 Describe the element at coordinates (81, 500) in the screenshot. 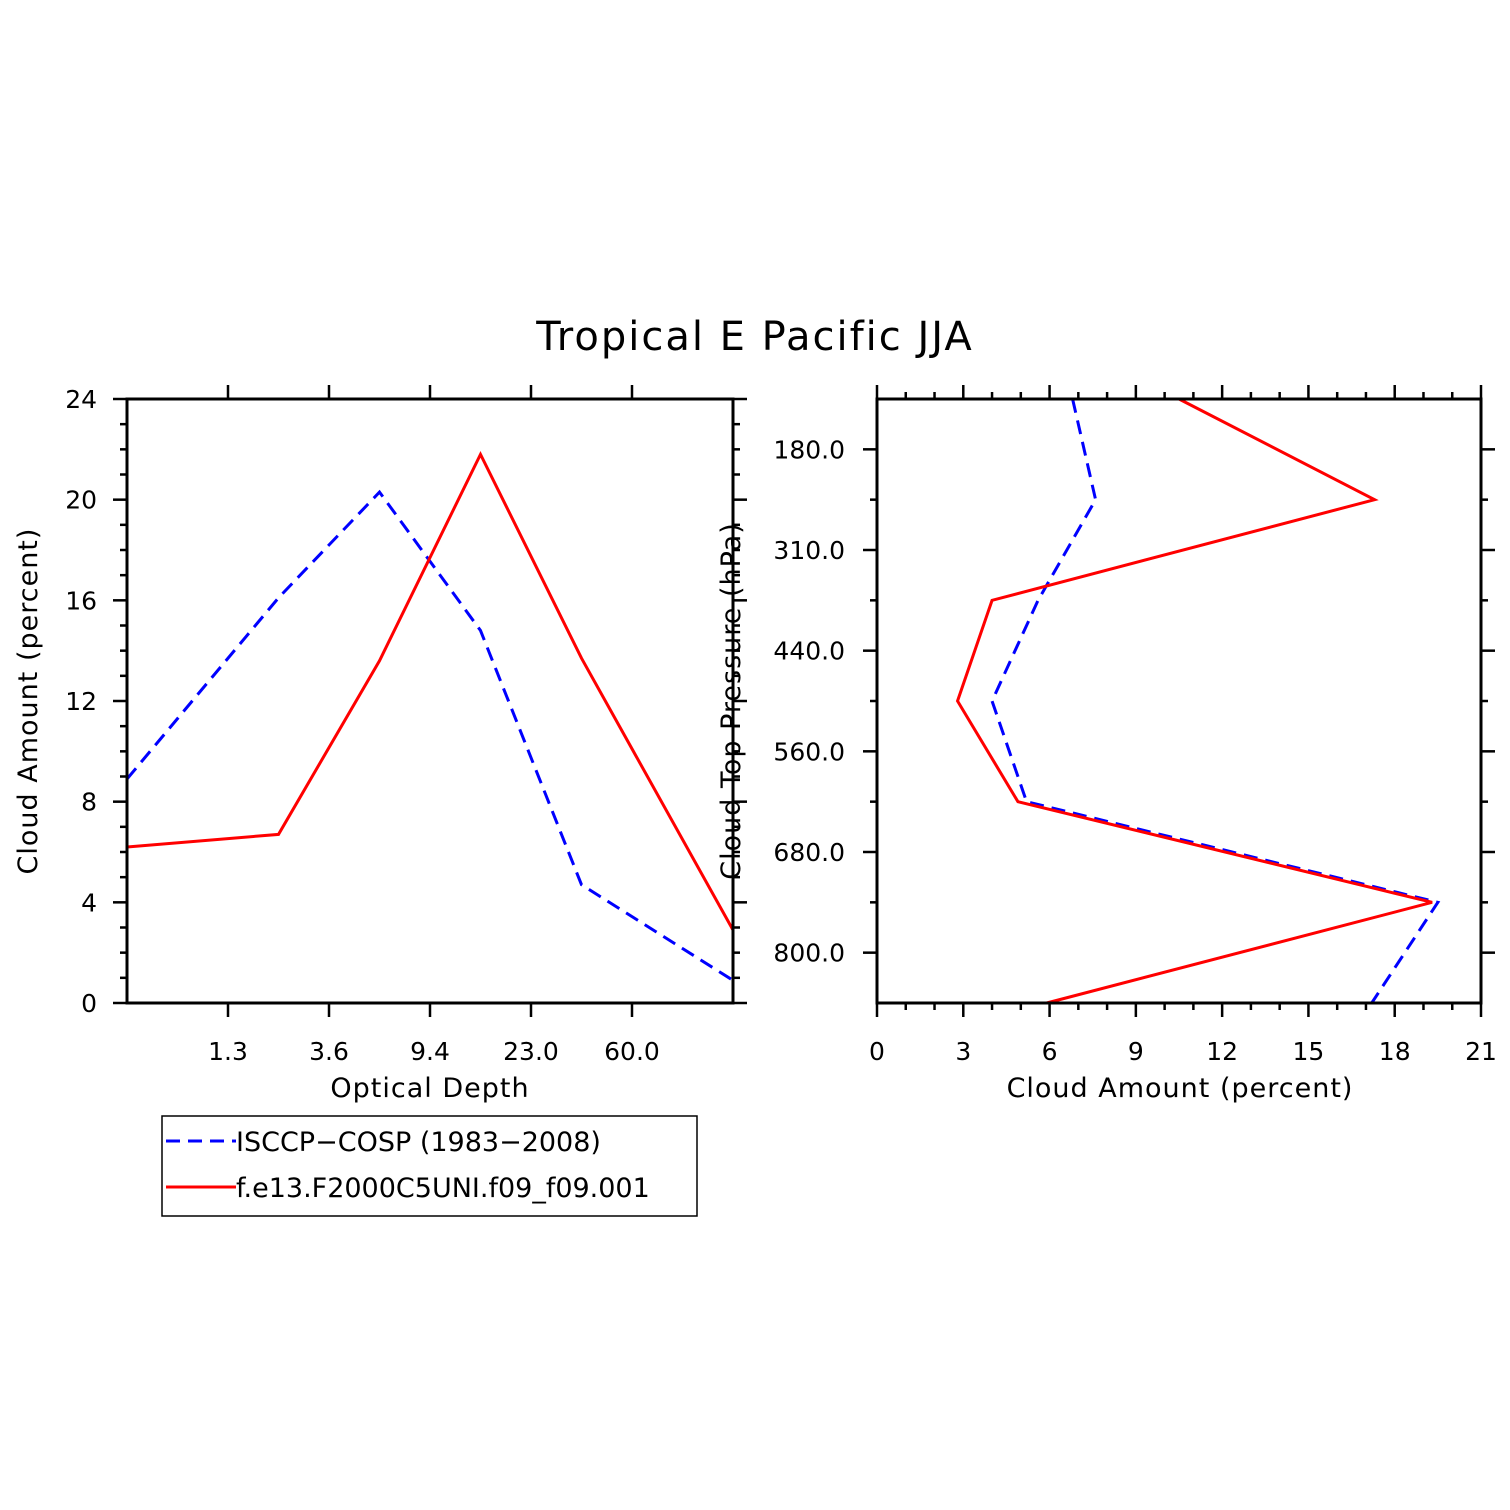

I see `y-tick-label: 20` at that location.